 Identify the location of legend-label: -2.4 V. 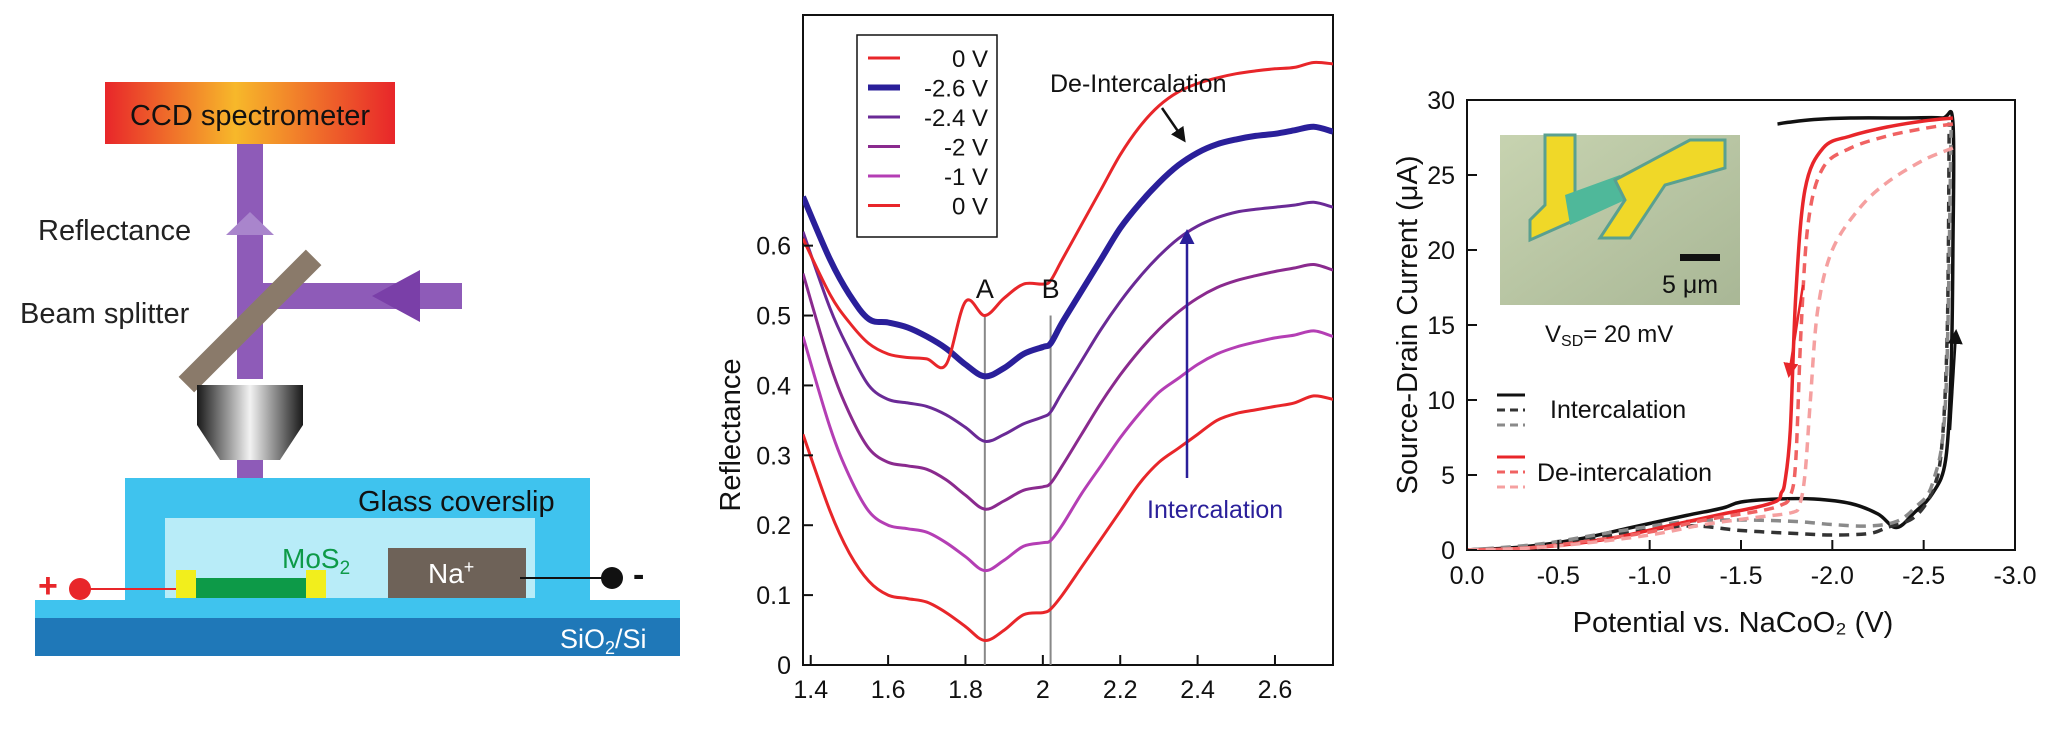
(956, 118).